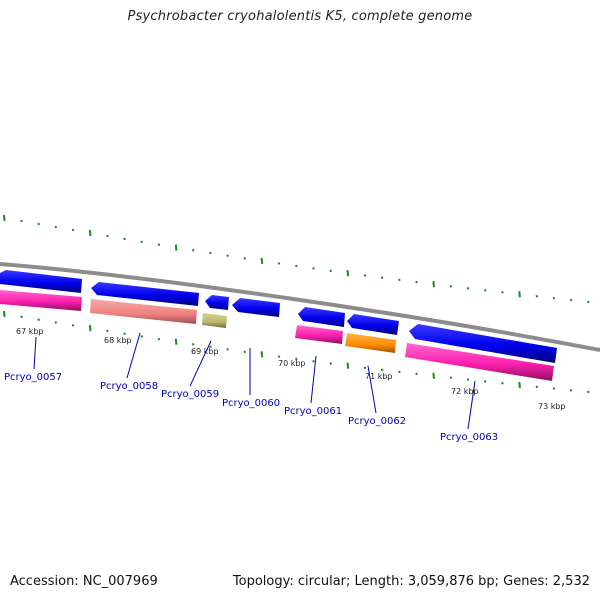  Describe the element at coordinates (296, 259) in the screenshot. I see `upper-tick-row` at that location.